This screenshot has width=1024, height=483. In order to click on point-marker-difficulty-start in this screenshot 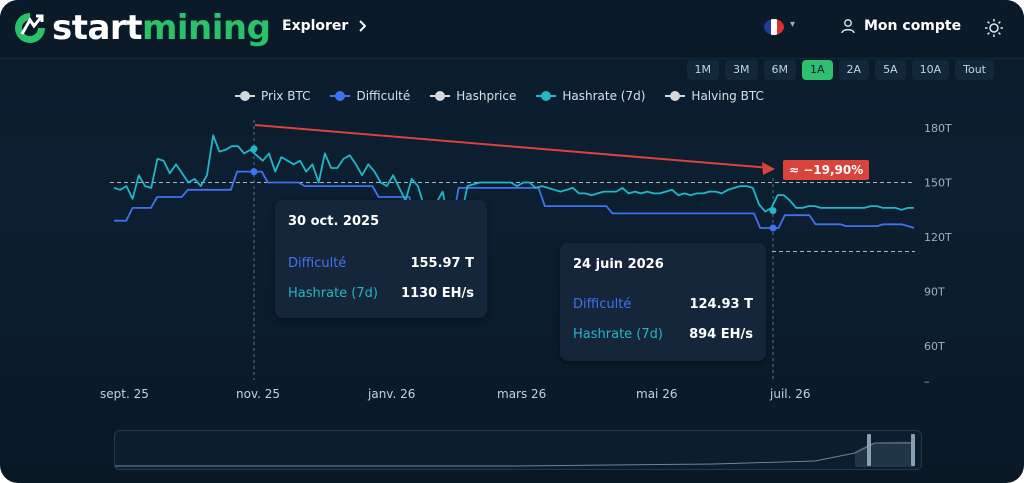, I will do `click(254, 172)`.